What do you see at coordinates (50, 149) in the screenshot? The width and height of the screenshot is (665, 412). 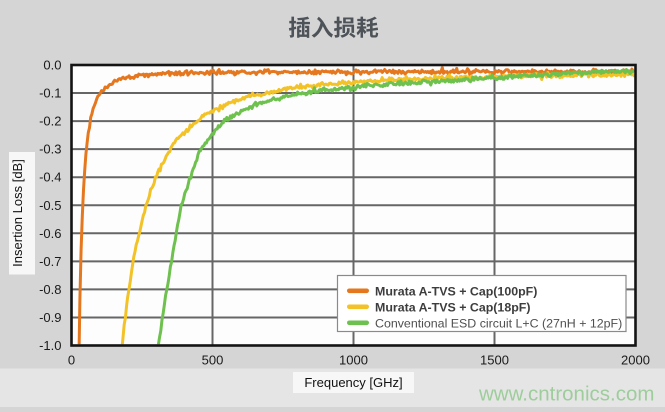 I see `svg-text: -0.3` at bounding box center [50, 149].